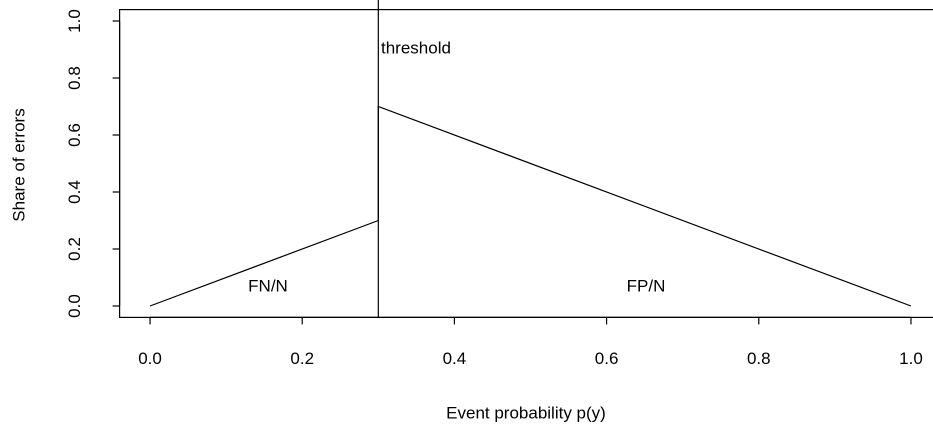 The width and height of the screenshot is (933, 432). What do you see at coordinates (18, 164) in the screenshot?
I see `y-axis-title: Share of errors` at bounding box center [18, 164].